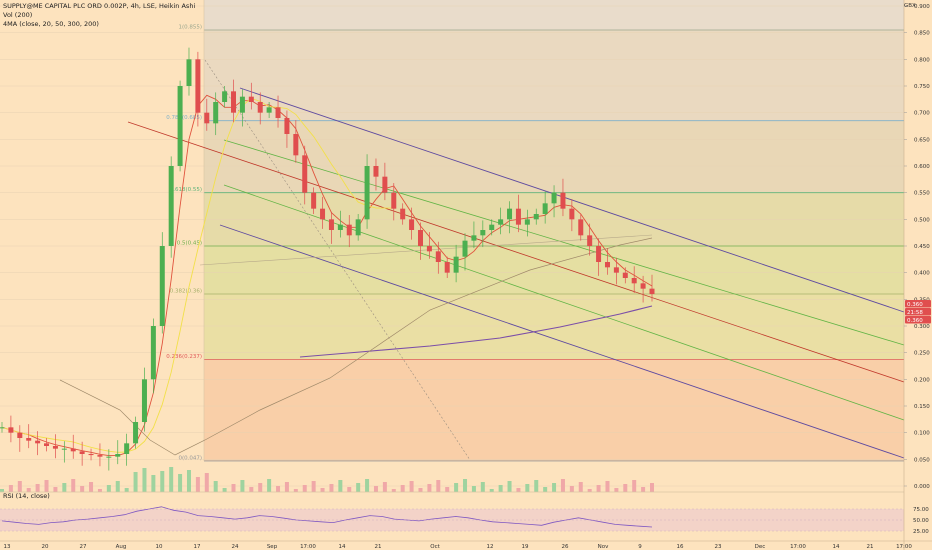  What do you see at coordinates (922, 354) in the screenshot?
I see `y-tick-label: 0.250` at bounding box center [922, 354].